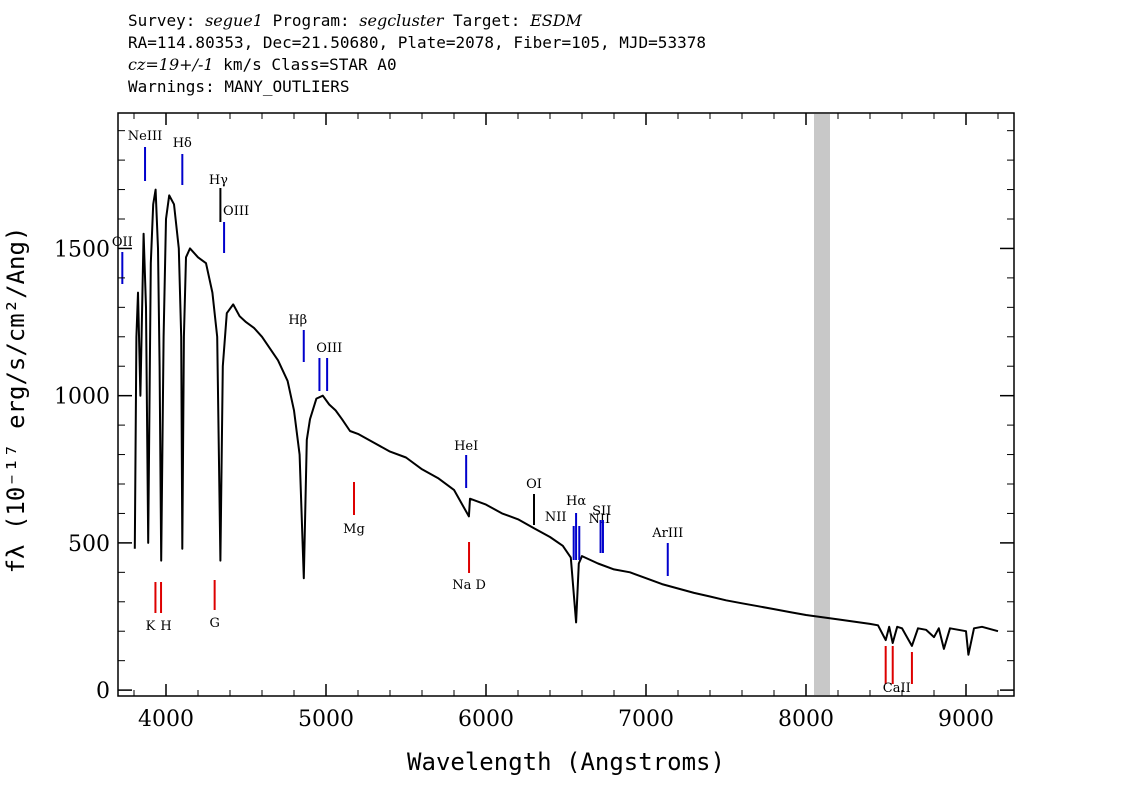 This screenshot has height=810, width=1134. I want to click on line-marker-ariii: ArIII, so click(667, 551).